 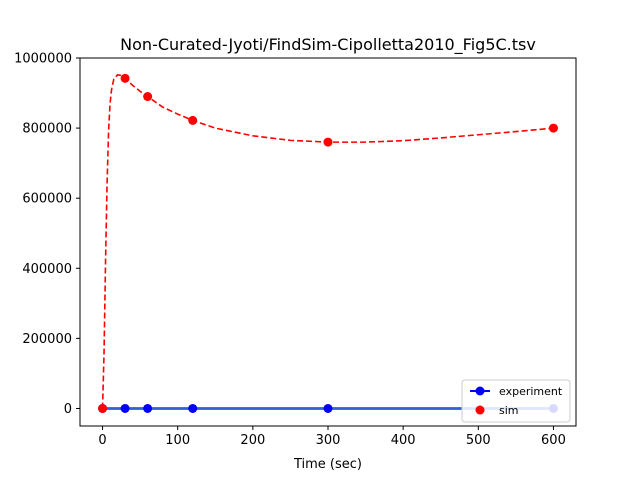 I want to click on y-tick-label: 200000, so click(x=47, y=339).